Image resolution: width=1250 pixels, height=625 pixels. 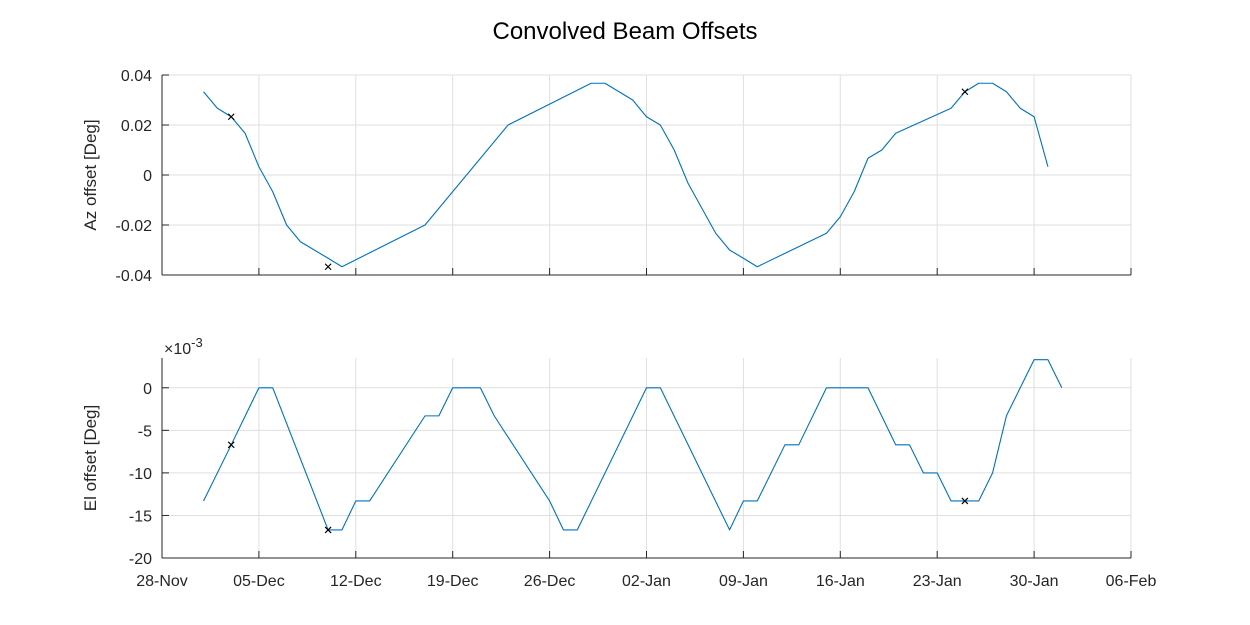 I want to click on x-tick-label: 19-Dec, so click(x=453, y=581).